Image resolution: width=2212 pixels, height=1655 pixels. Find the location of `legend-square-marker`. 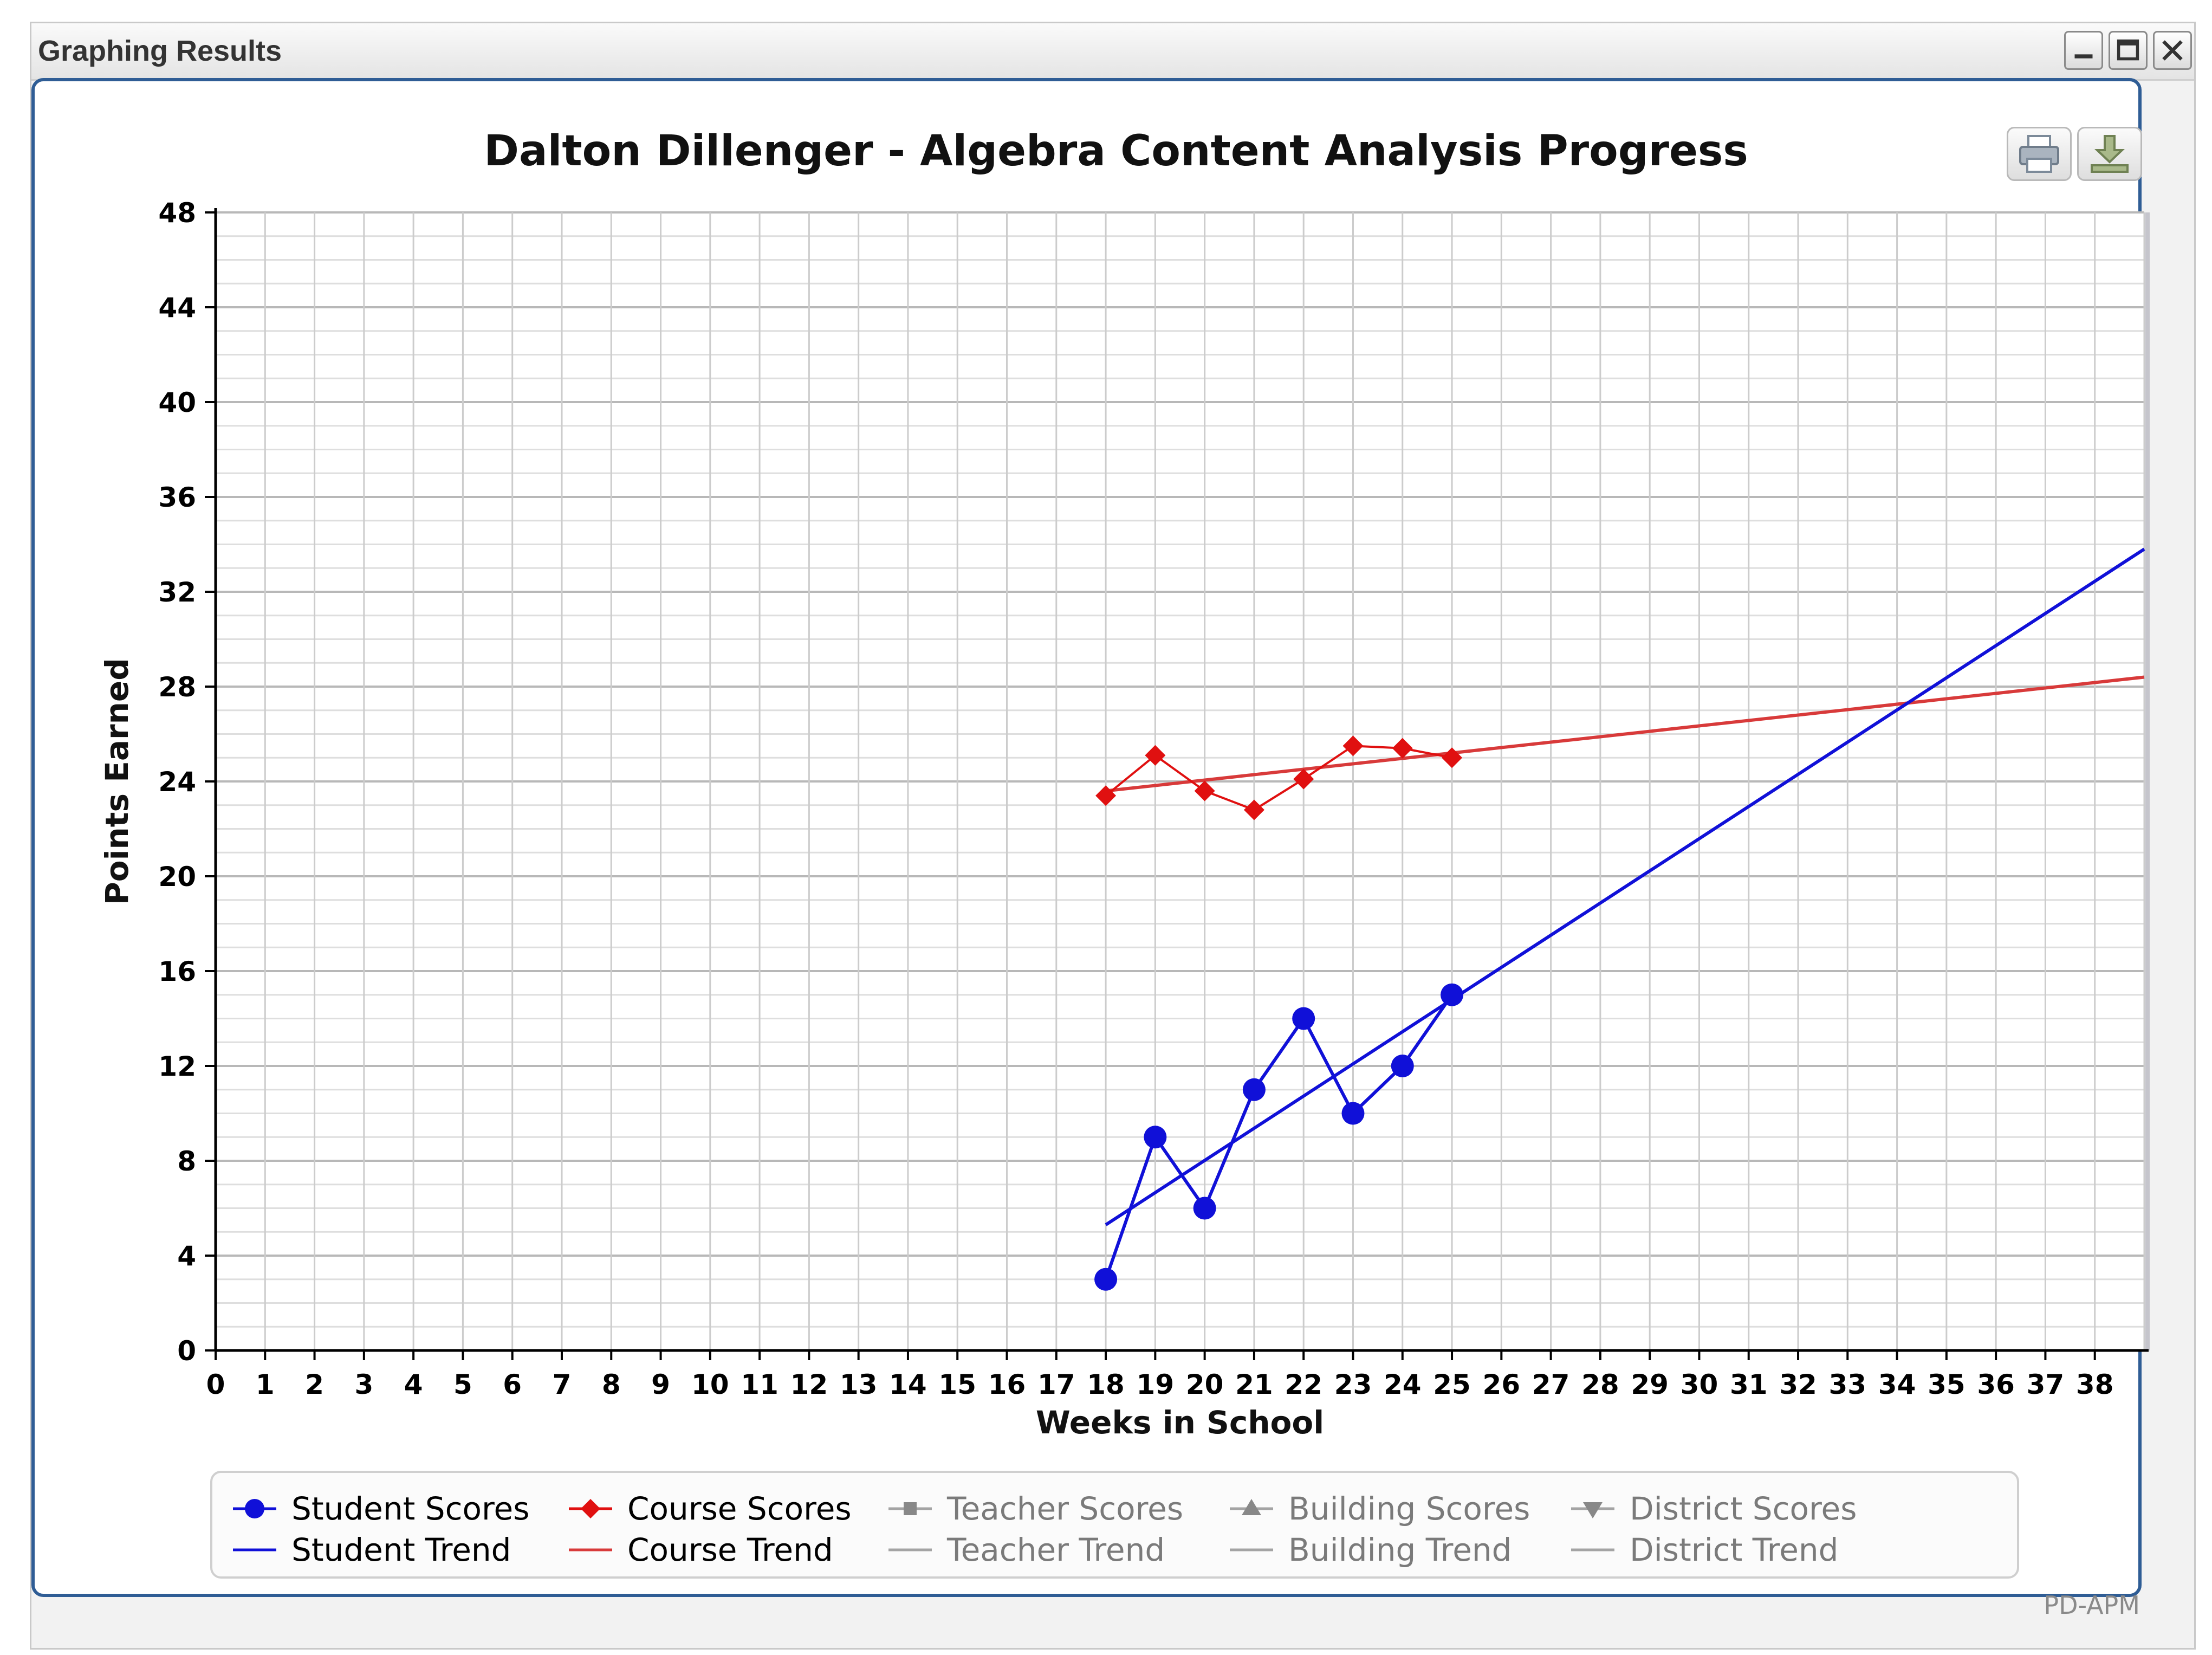

legend-square-marker is located at coordinates (910, 1509).